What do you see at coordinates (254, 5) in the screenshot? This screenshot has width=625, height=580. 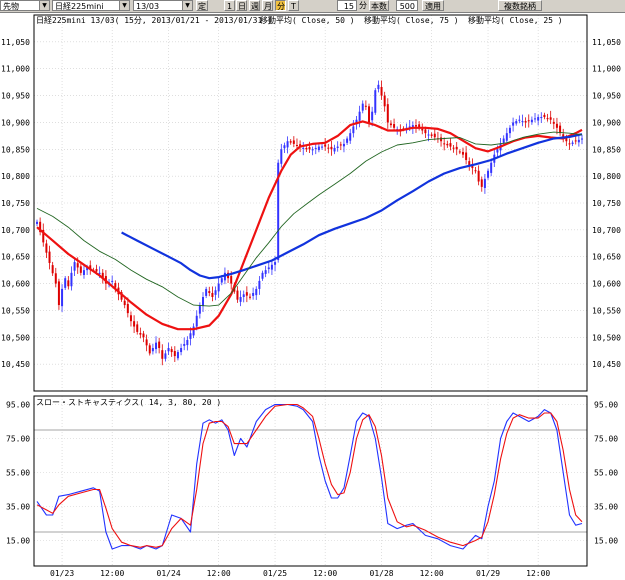 I see `period-button-week: 週` at bounding box center [254, 5].